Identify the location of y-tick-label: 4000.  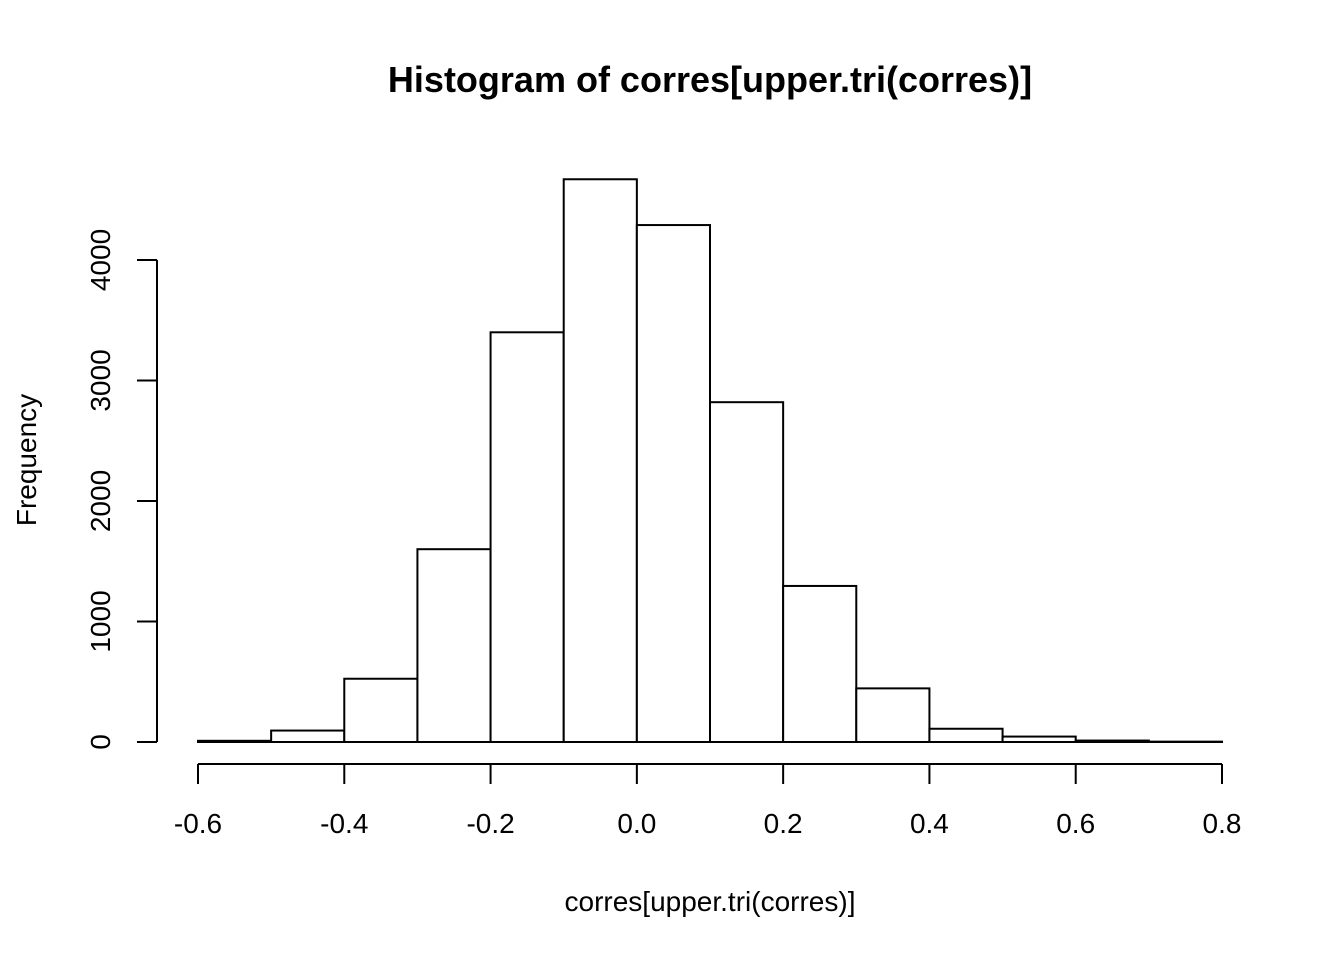
(100, 260).